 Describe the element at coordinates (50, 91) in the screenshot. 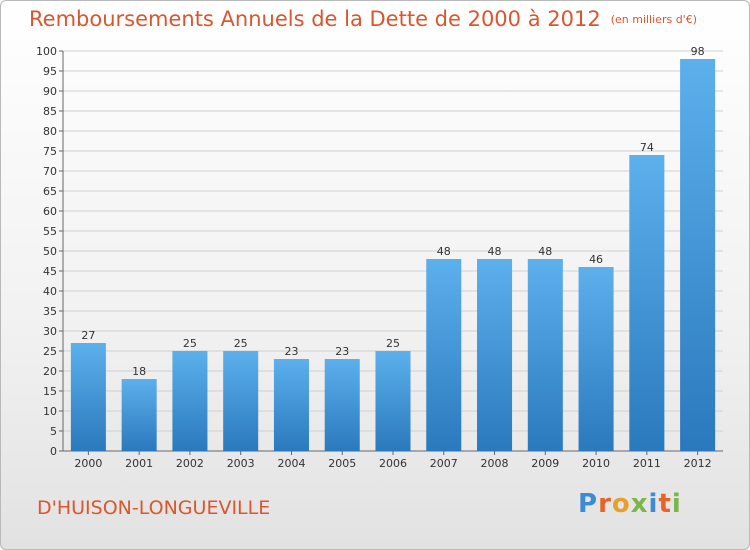

I see `y-tick-label: 90` at that location.